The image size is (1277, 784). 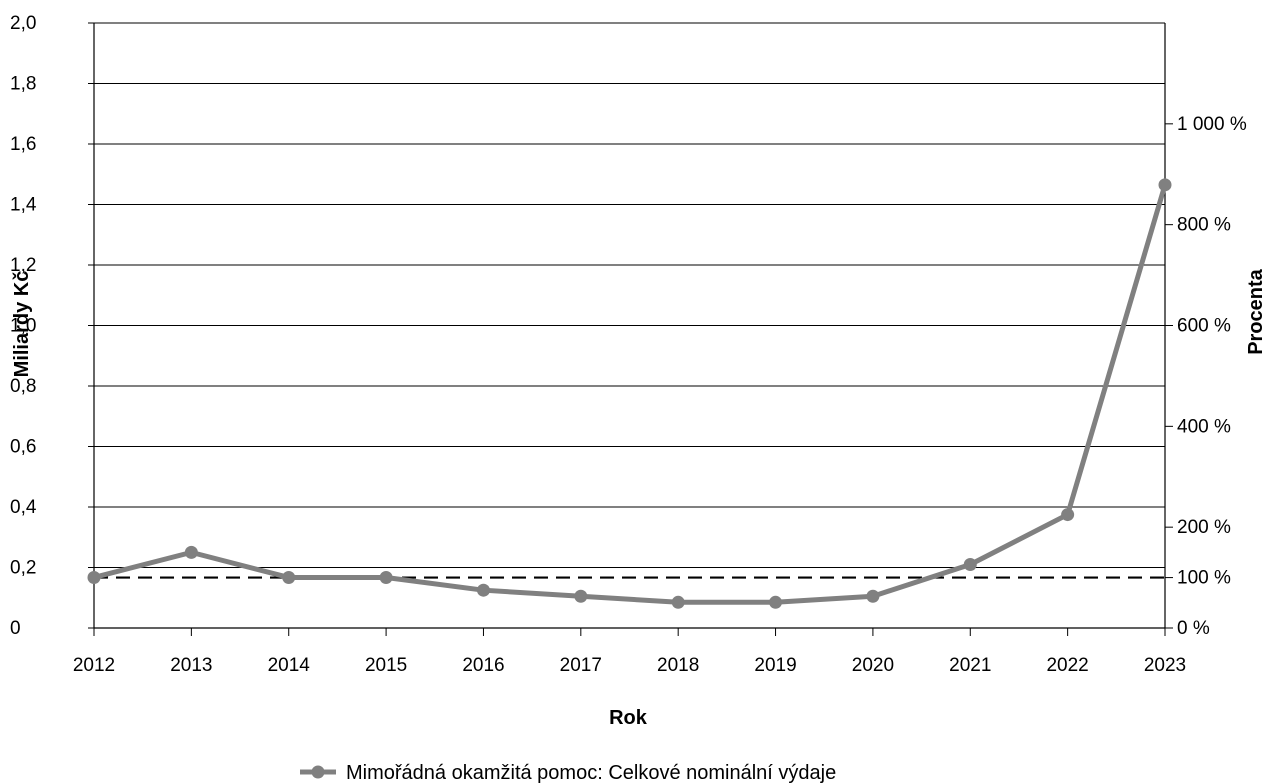 What do you see at coordinates (970, 665) in the screenshot?
I see `x-tick-label: 2021` at bounding box center [970, 665].